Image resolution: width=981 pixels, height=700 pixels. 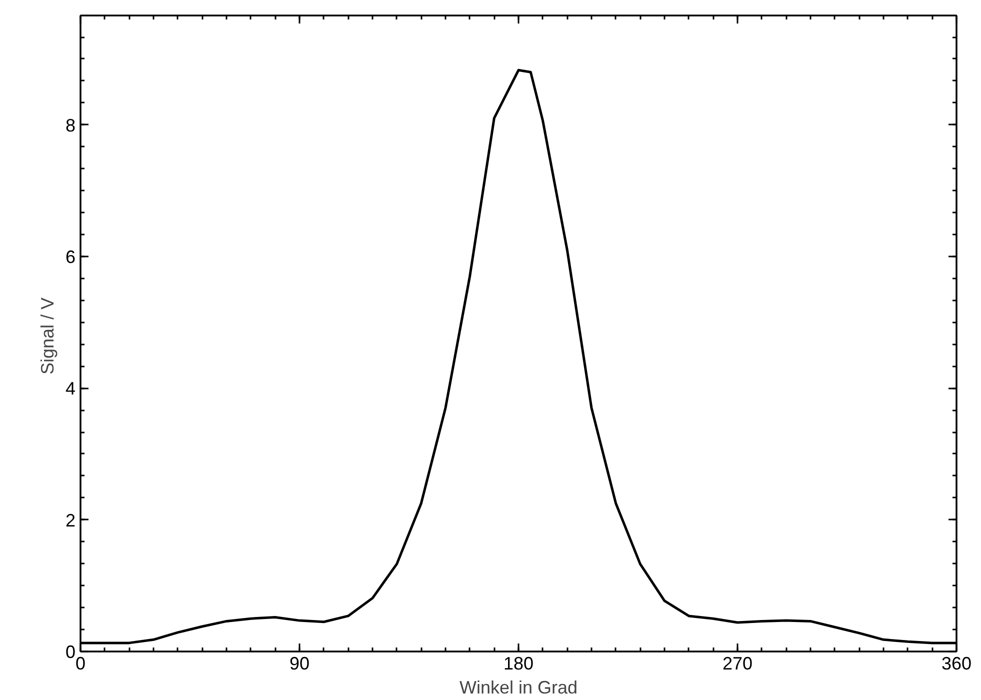 What do you see at coordinates (518, 688) in the screenshot?
I see `x-axis-title: Winkel in Grad` at bounding box center [518, 688].